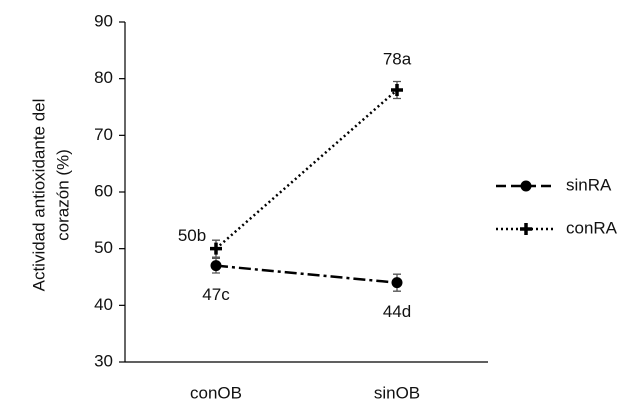 This screenshot has width=635, height=406. Describe the element at coordinates (397, 58) in the screenshot. I see `data-label: 78a` at that location.